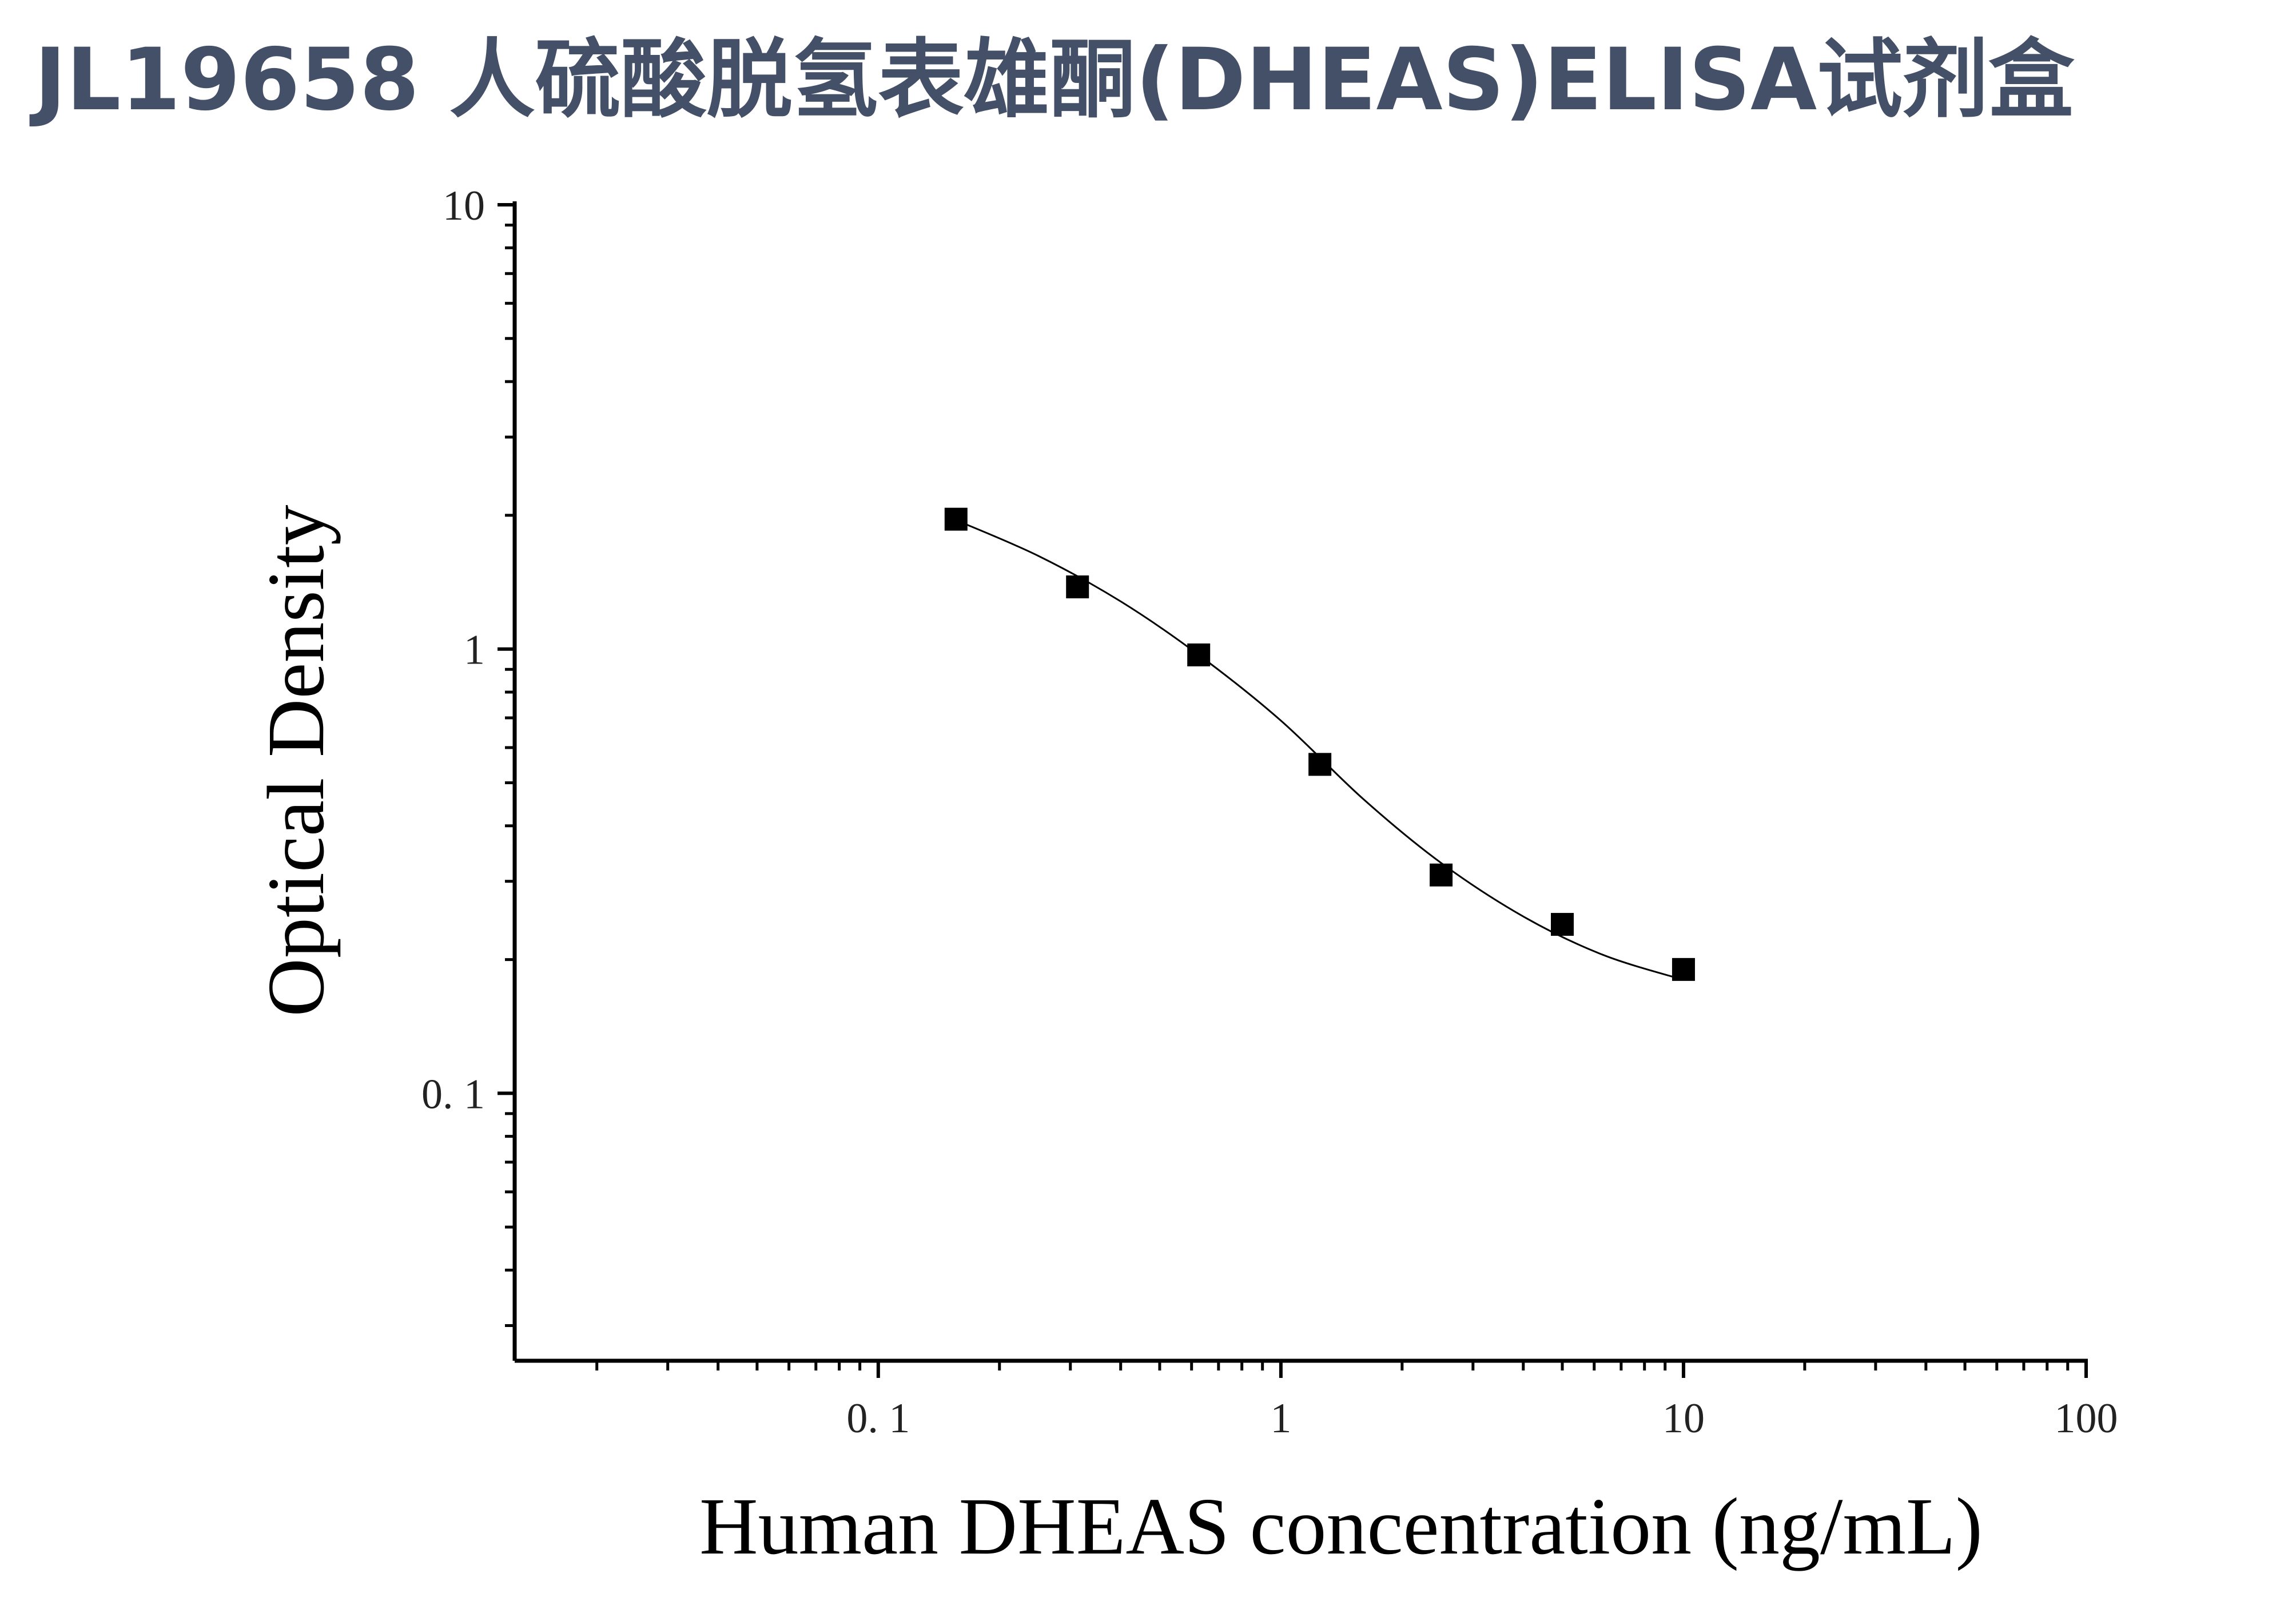 The width and height of the screenshot is (2296, 1605). I want to click on x-tick-label: 1, so click(1281, 1418).